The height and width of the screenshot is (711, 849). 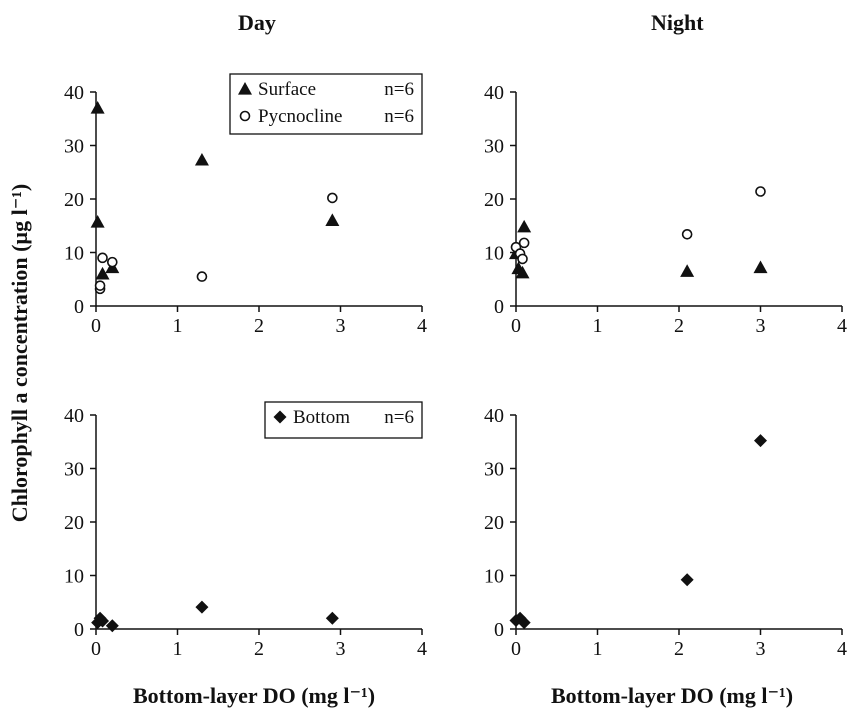 I want to click on legend: Bottom n=6, so click(x=343, y=420).